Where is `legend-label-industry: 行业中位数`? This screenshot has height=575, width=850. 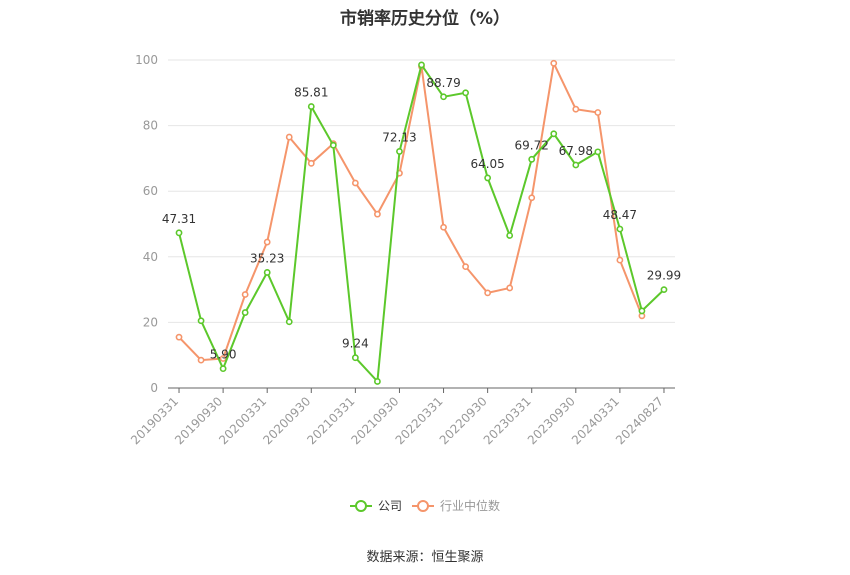
legend-label-industry: 行业中位数 is located at coordinates (470, 505).